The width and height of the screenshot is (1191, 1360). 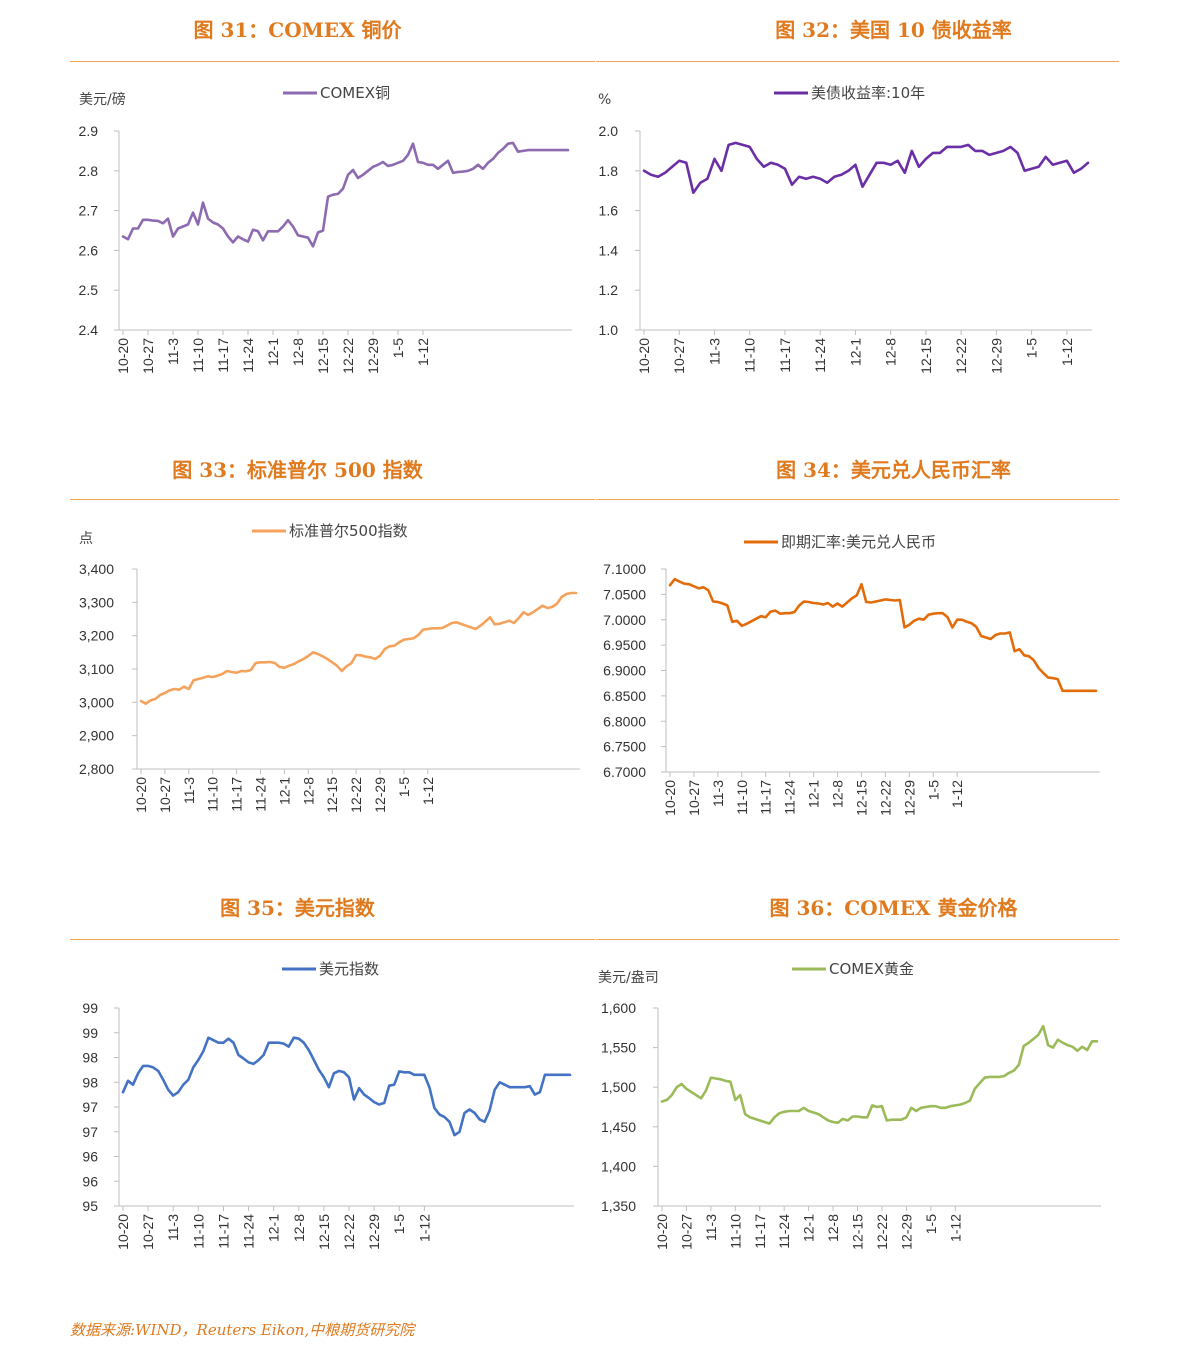 What do you see at coordinates (624, 645) in the screenshot?
I see `y-tick-label: 6.9500` at bounding box center [624, 645].